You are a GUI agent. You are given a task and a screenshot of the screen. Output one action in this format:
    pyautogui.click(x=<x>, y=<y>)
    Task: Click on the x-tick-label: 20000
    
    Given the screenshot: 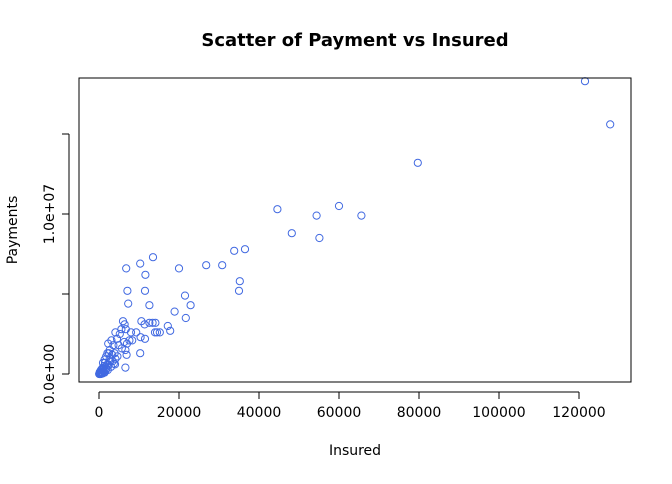 What is the action you would take?
    pyautogui.click(x=179, y=413)
    